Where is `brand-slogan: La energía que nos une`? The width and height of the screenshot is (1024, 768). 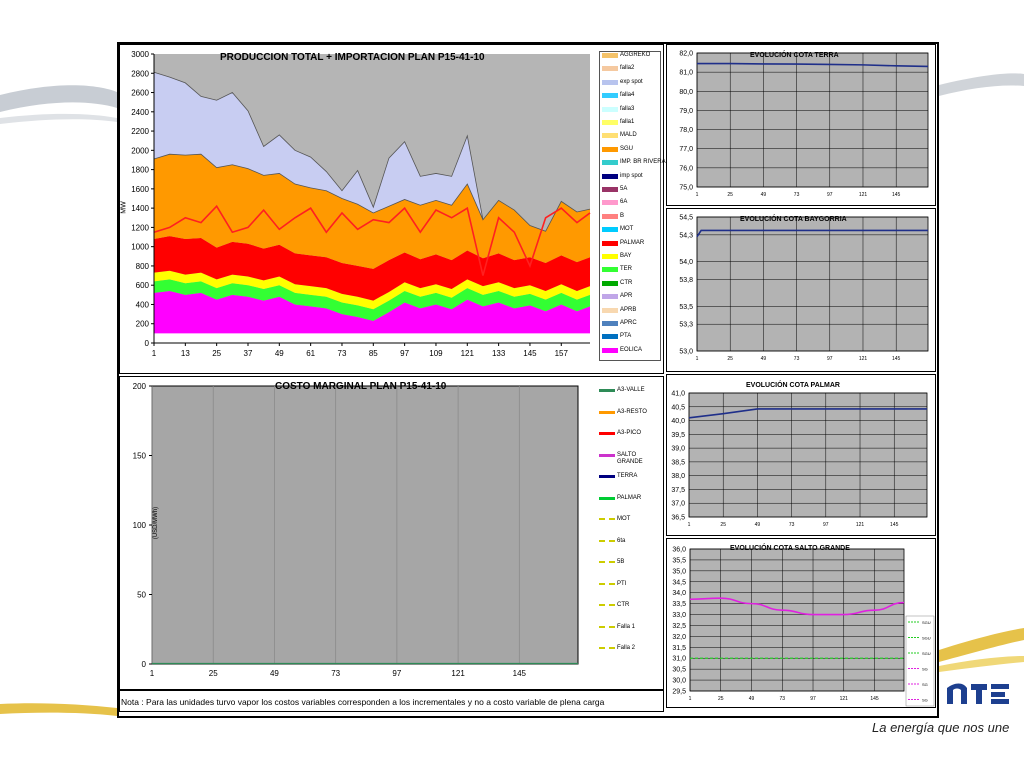
brand-slogan: La energía que nos une is located at coordinates (941, 727).